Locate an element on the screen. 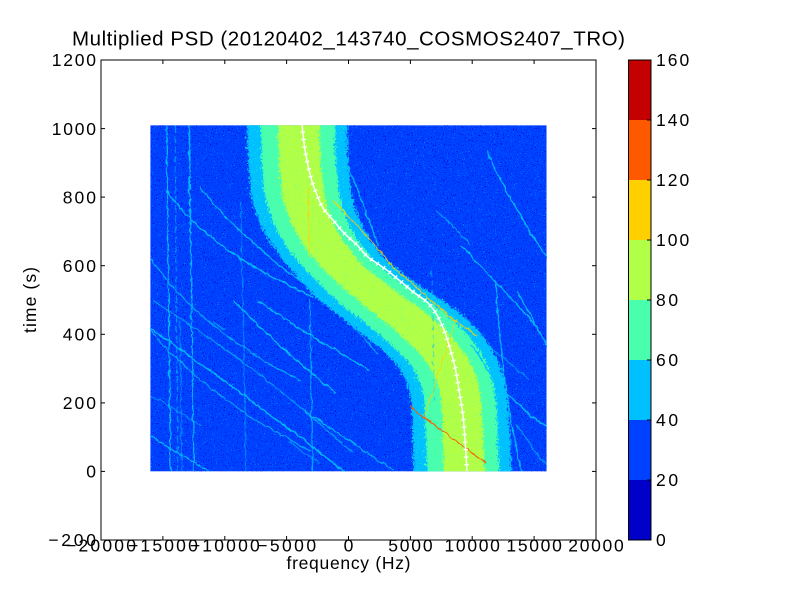  svg-text: 200 is located at coordinates (79, 403).